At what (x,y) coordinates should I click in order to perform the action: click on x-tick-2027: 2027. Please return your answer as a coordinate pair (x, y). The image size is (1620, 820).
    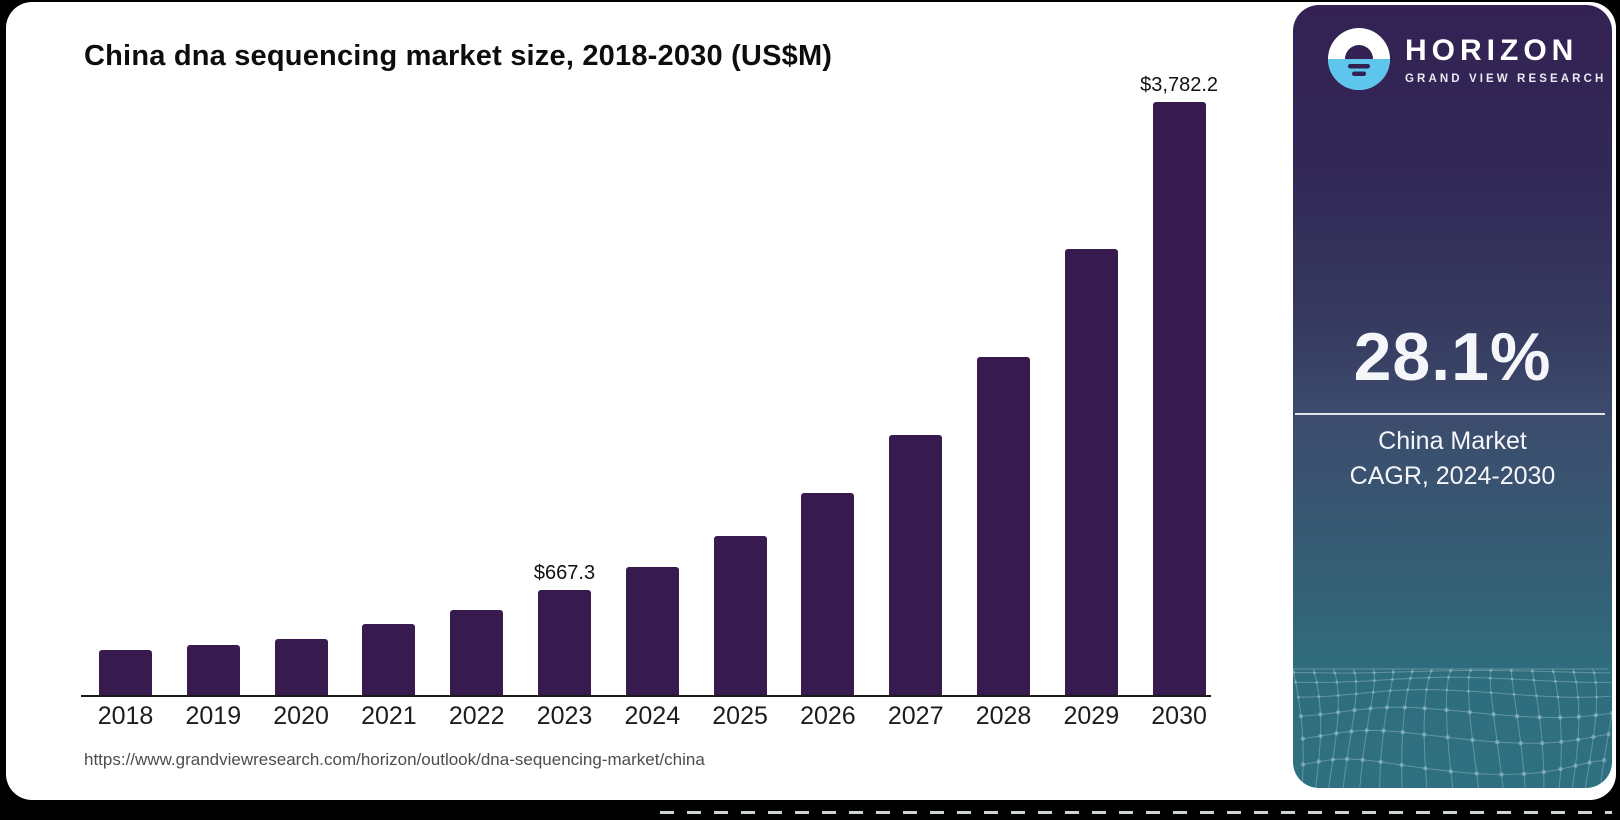
    Looking at the image, I should click on (915, 716).